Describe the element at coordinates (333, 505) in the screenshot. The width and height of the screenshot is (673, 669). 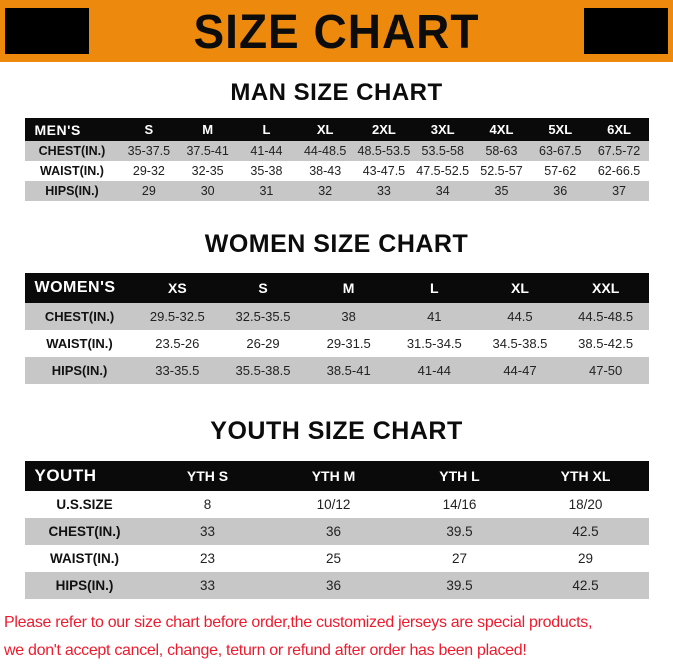
I see `size-value-cell: 10/12` at that location.